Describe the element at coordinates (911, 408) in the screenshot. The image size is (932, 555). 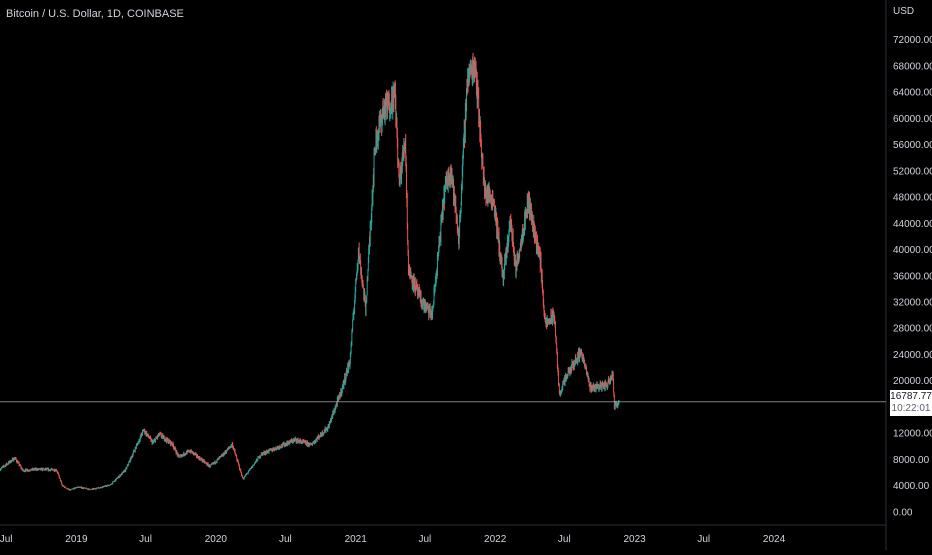
I see `bar-countdown: 10:22:01` at that location.